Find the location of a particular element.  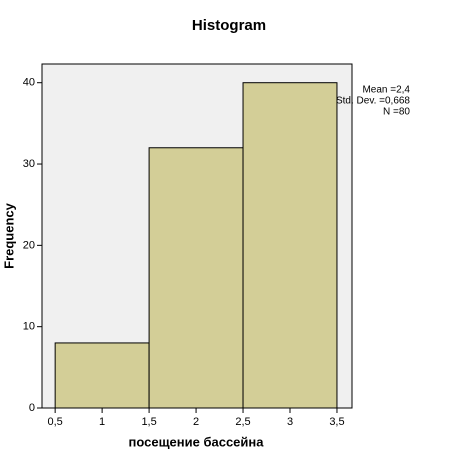

y-tick-label: 30 is located at coordinates (29, 164).